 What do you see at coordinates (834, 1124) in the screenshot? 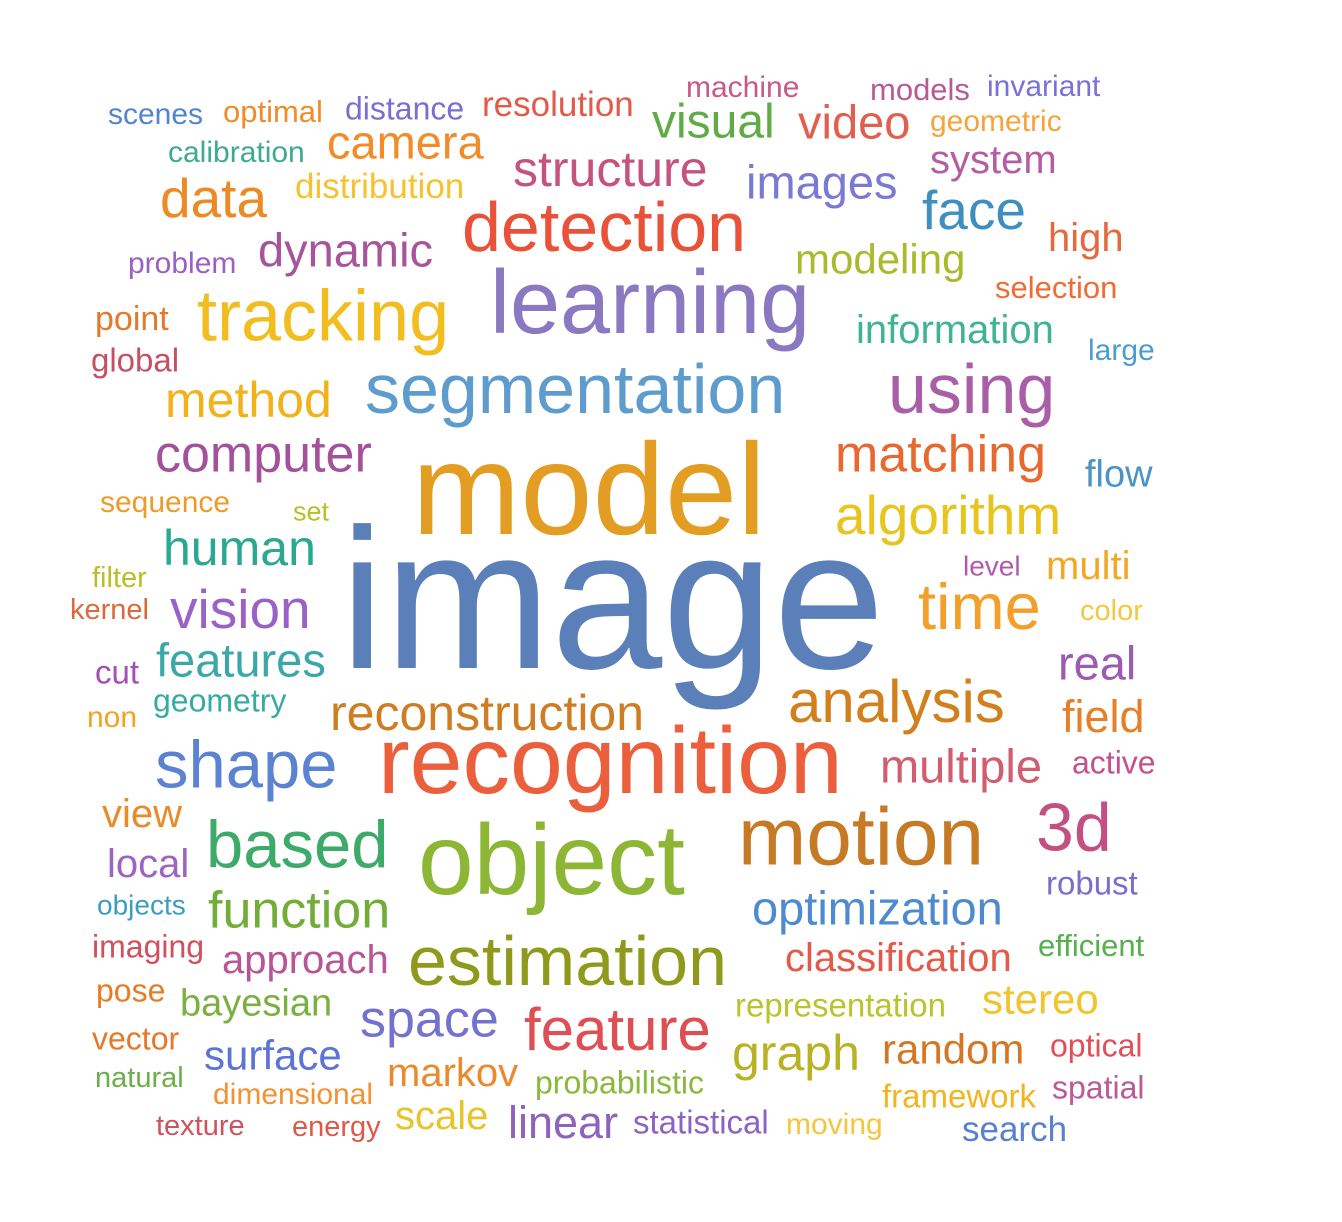
I see `word-moving: moving` at bounding box center [834, 1124].